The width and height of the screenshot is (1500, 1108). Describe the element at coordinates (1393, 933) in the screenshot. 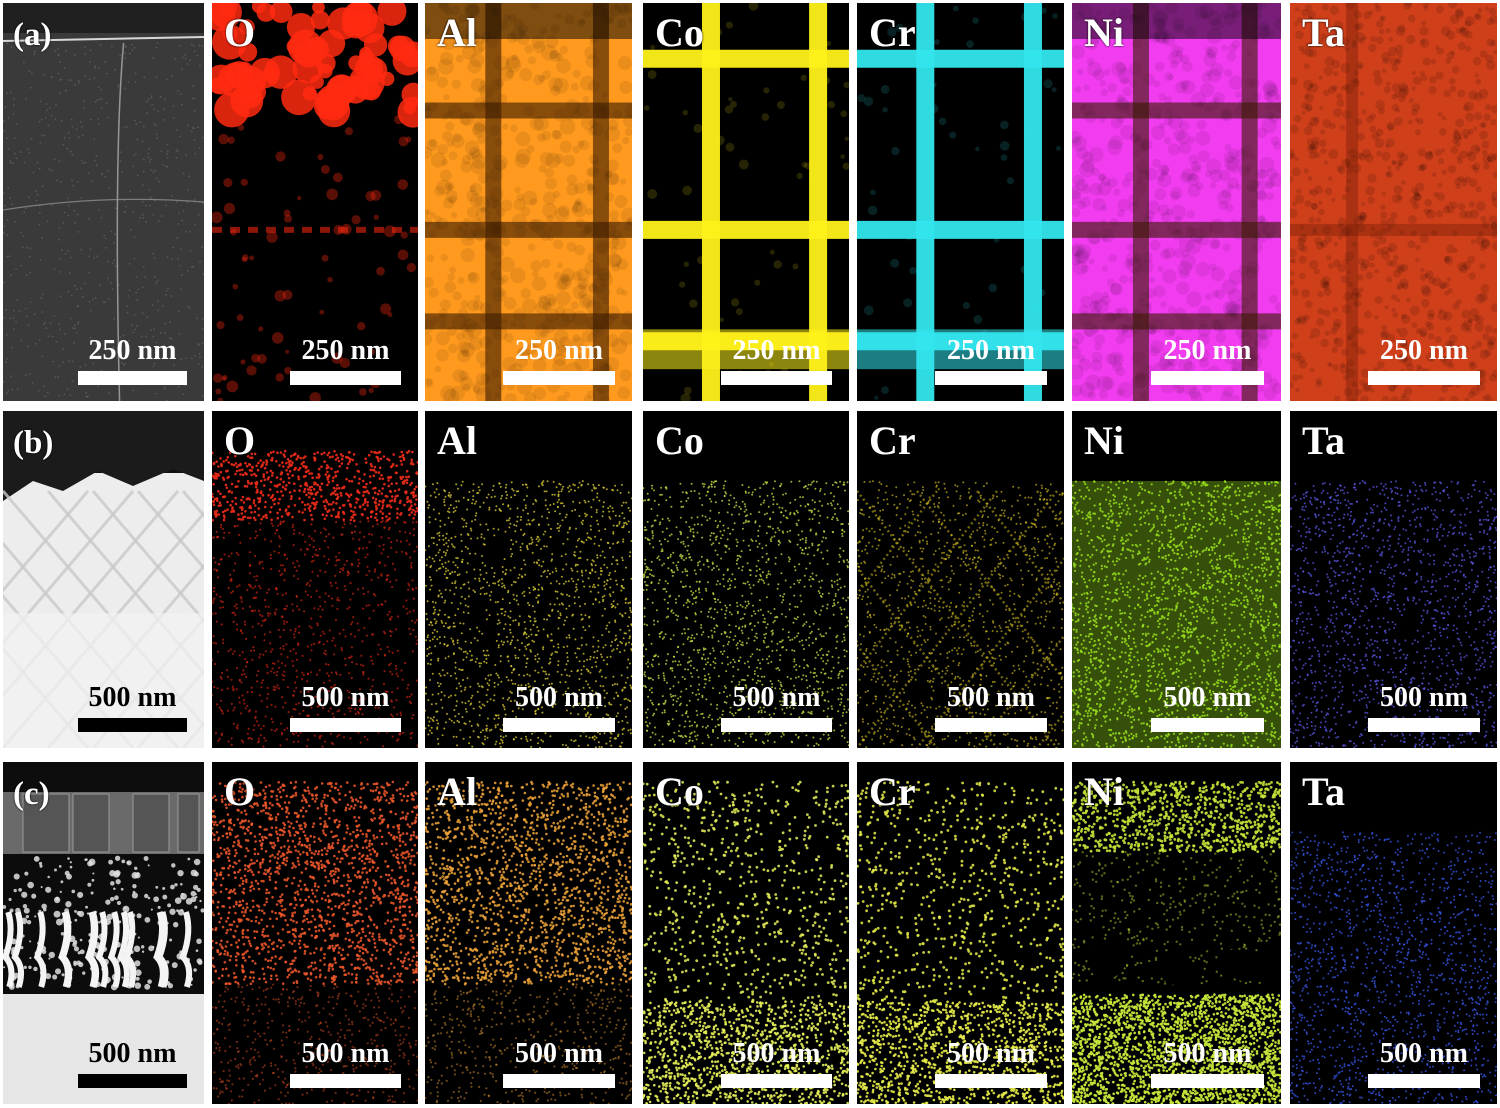

I see `row-2-map-ta: Ta 500 nm` at that location.